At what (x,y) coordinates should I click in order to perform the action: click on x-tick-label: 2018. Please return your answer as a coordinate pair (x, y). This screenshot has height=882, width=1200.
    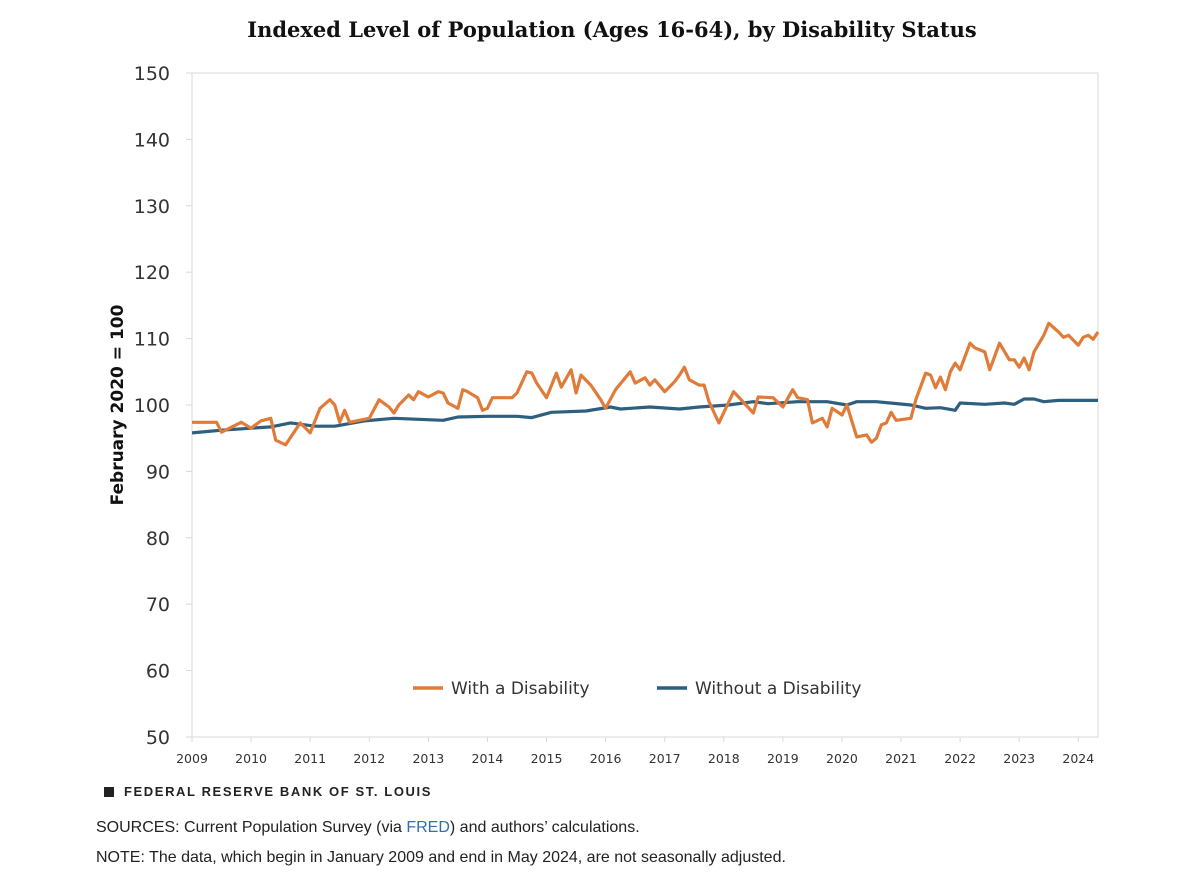
    Looking at the image, I should click on (724, 758).